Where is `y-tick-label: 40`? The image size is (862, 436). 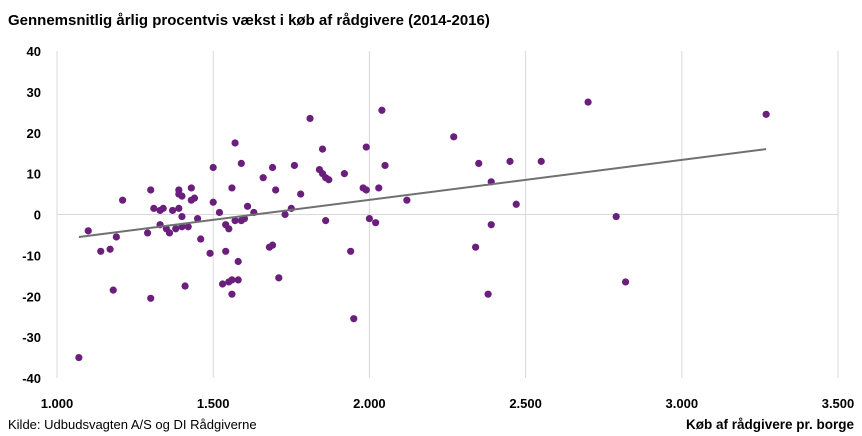 y-tick-label: 40 is located at coordinates (34, 51).